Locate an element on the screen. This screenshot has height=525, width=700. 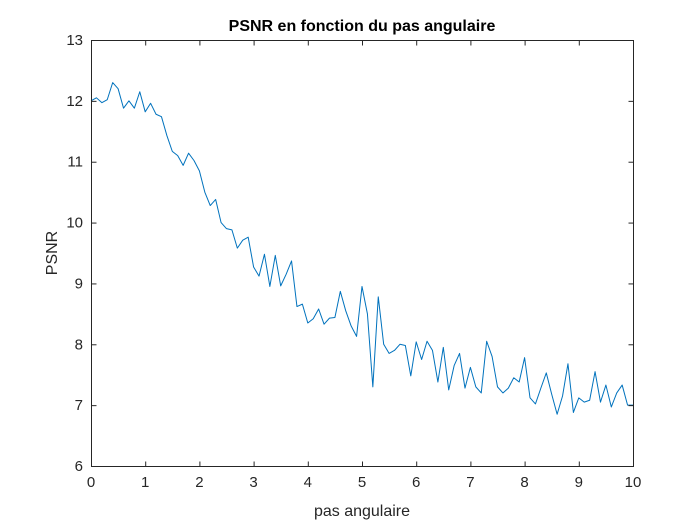
x-tick-label: 2 is located at coordinates (199, 482).